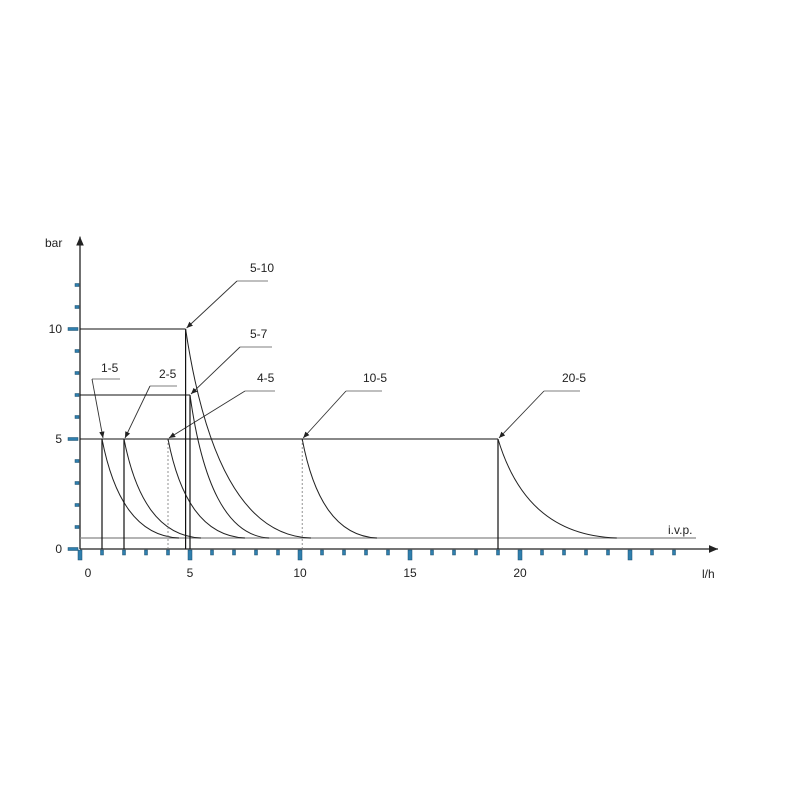 Image resolution: width=800 pixels, height=800 pixels. Describe the element at coordinates (410, 573) in the screenshot. I see `x-tick-label: 15` at that location.